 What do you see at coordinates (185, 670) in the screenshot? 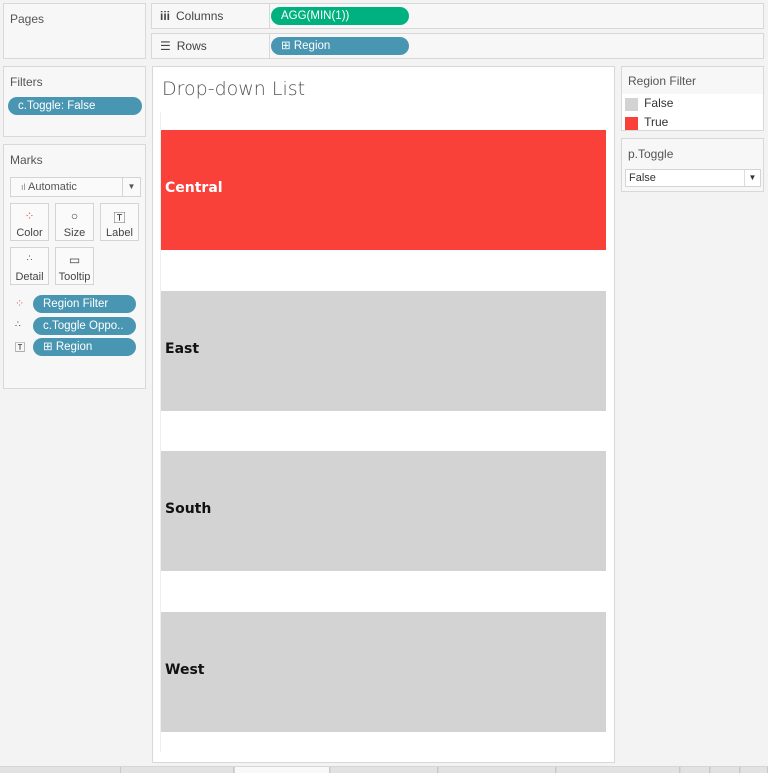
I see `bar-label: West` at bounding box center [185, 670].